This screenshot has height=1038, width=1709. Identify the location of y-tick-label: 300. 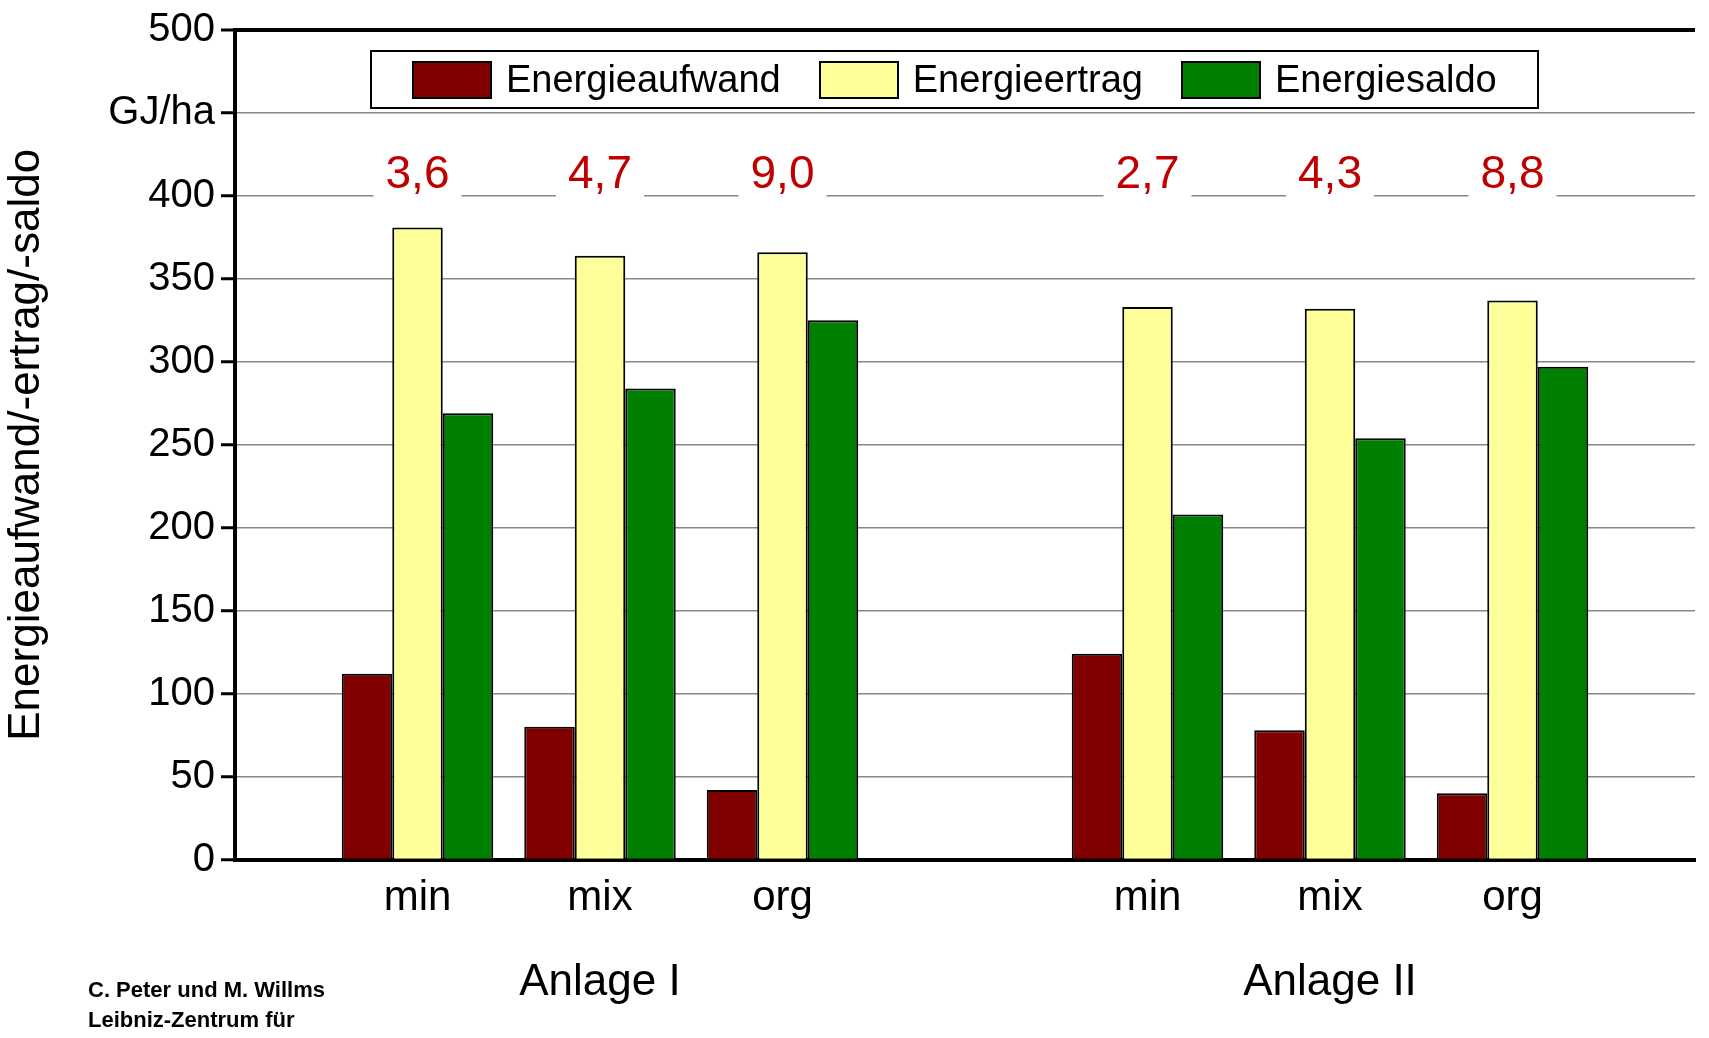
(181, 358).